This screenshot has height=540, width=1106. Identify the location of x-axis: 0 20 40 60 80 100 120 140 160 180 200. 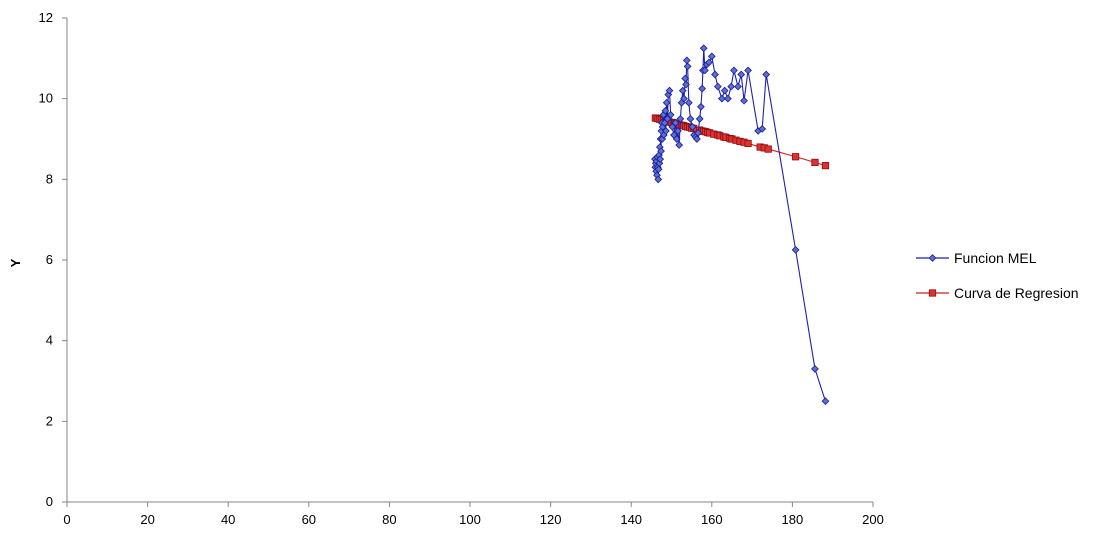
(473, 514).